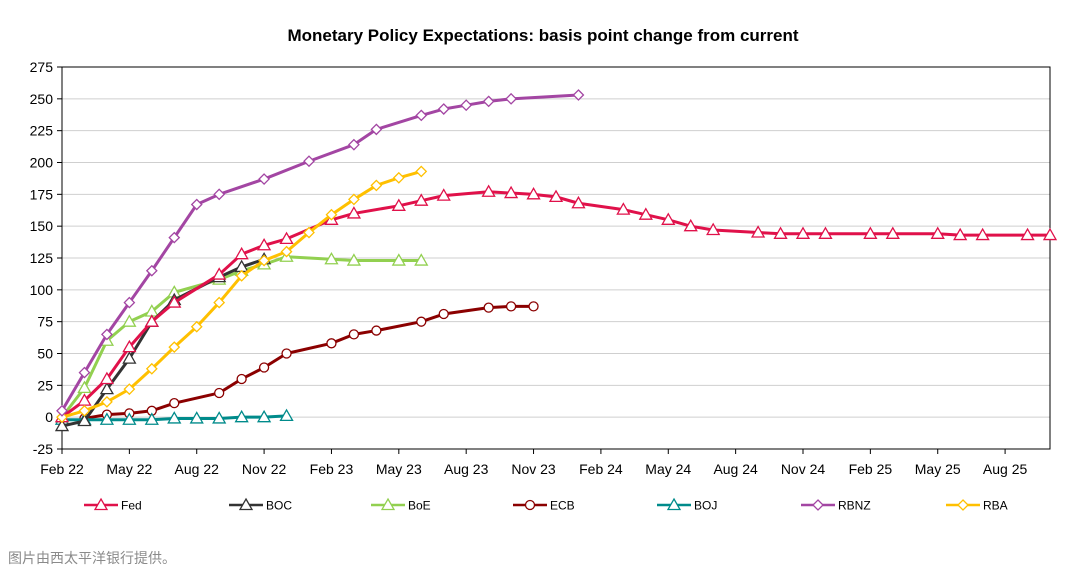 This screenshot has width=1080, height=573. Describe the element at coordinates (1005, 469) in the screenshot. I see `x-tick-label: Aug 25` at that location.